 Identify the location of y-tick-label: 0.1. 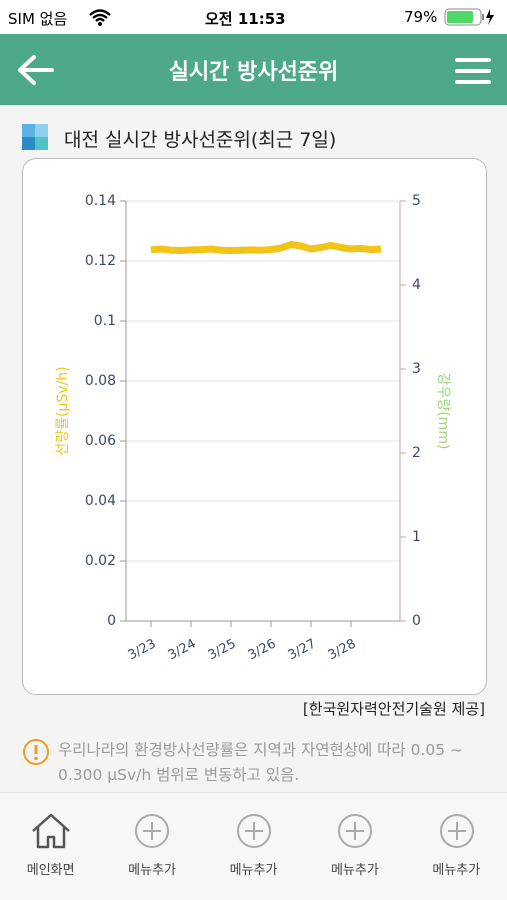
(105, 321).